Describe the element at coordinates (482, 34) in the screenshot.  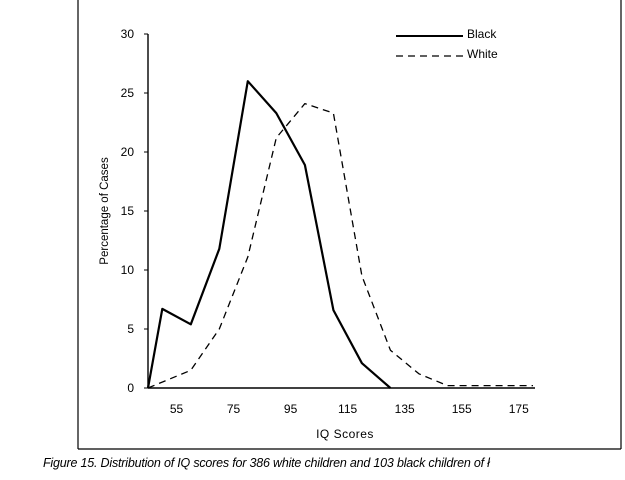
I see `legend-label-black: Black` at that location.